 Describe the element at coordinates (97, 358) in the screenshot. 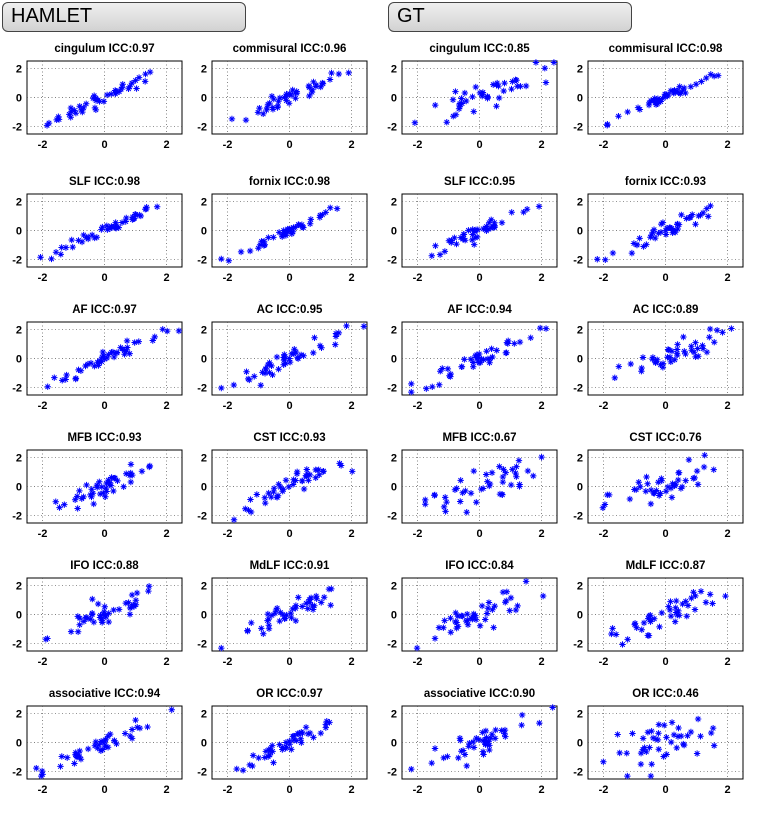

I see `scatter-panel: AF ICC:0.97 -2 0 2 -2 0 2` at that location.